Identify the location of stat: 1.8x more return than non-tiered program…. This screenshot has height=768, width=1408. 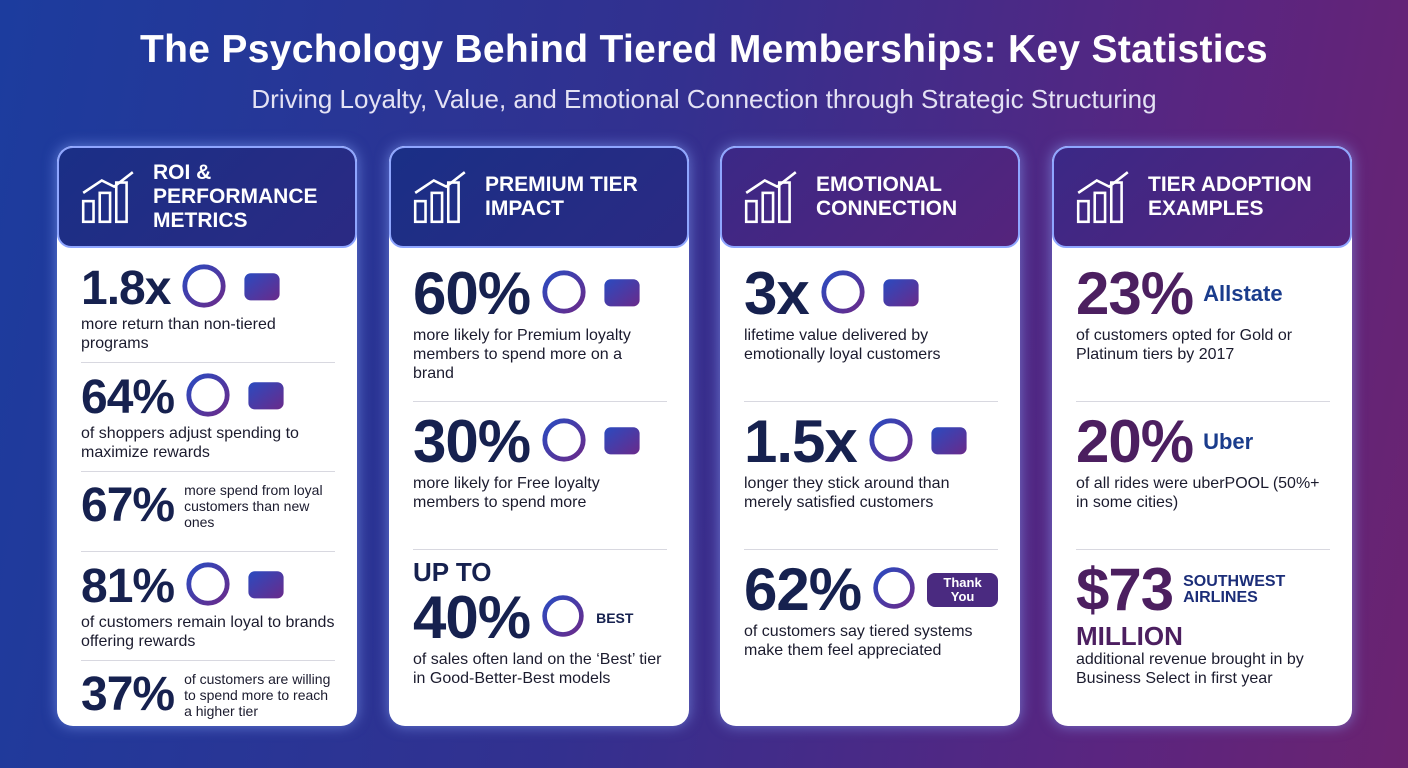
(208, 308).